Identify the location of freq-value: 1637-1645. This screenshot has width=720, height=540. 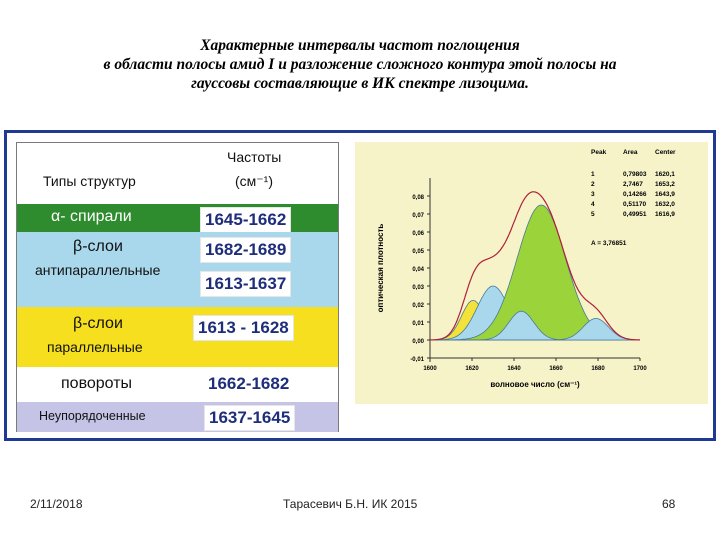
(250, 418).